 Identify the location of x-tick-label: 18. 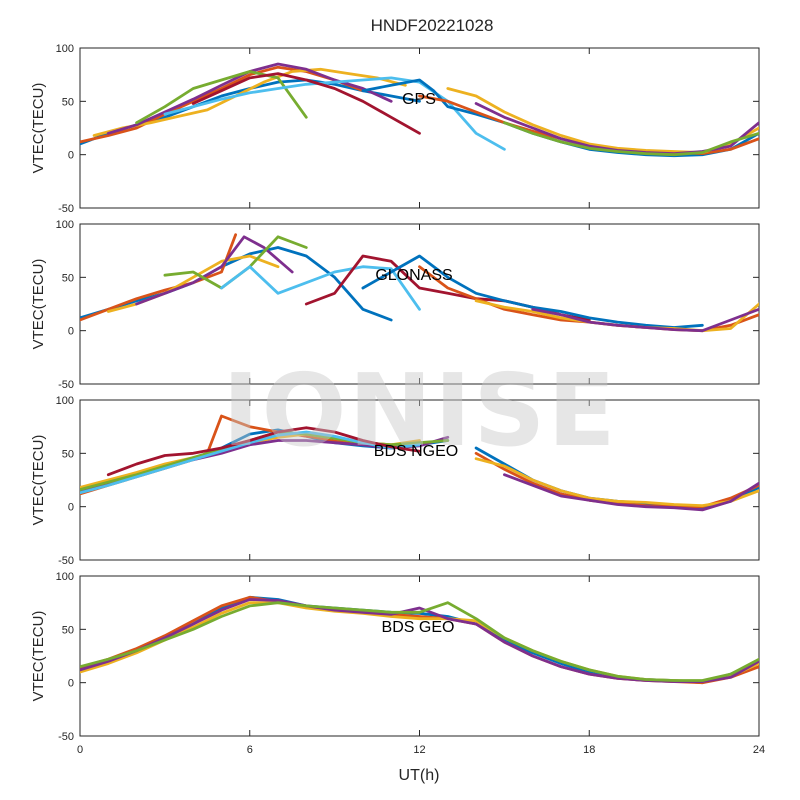
(589, 750).